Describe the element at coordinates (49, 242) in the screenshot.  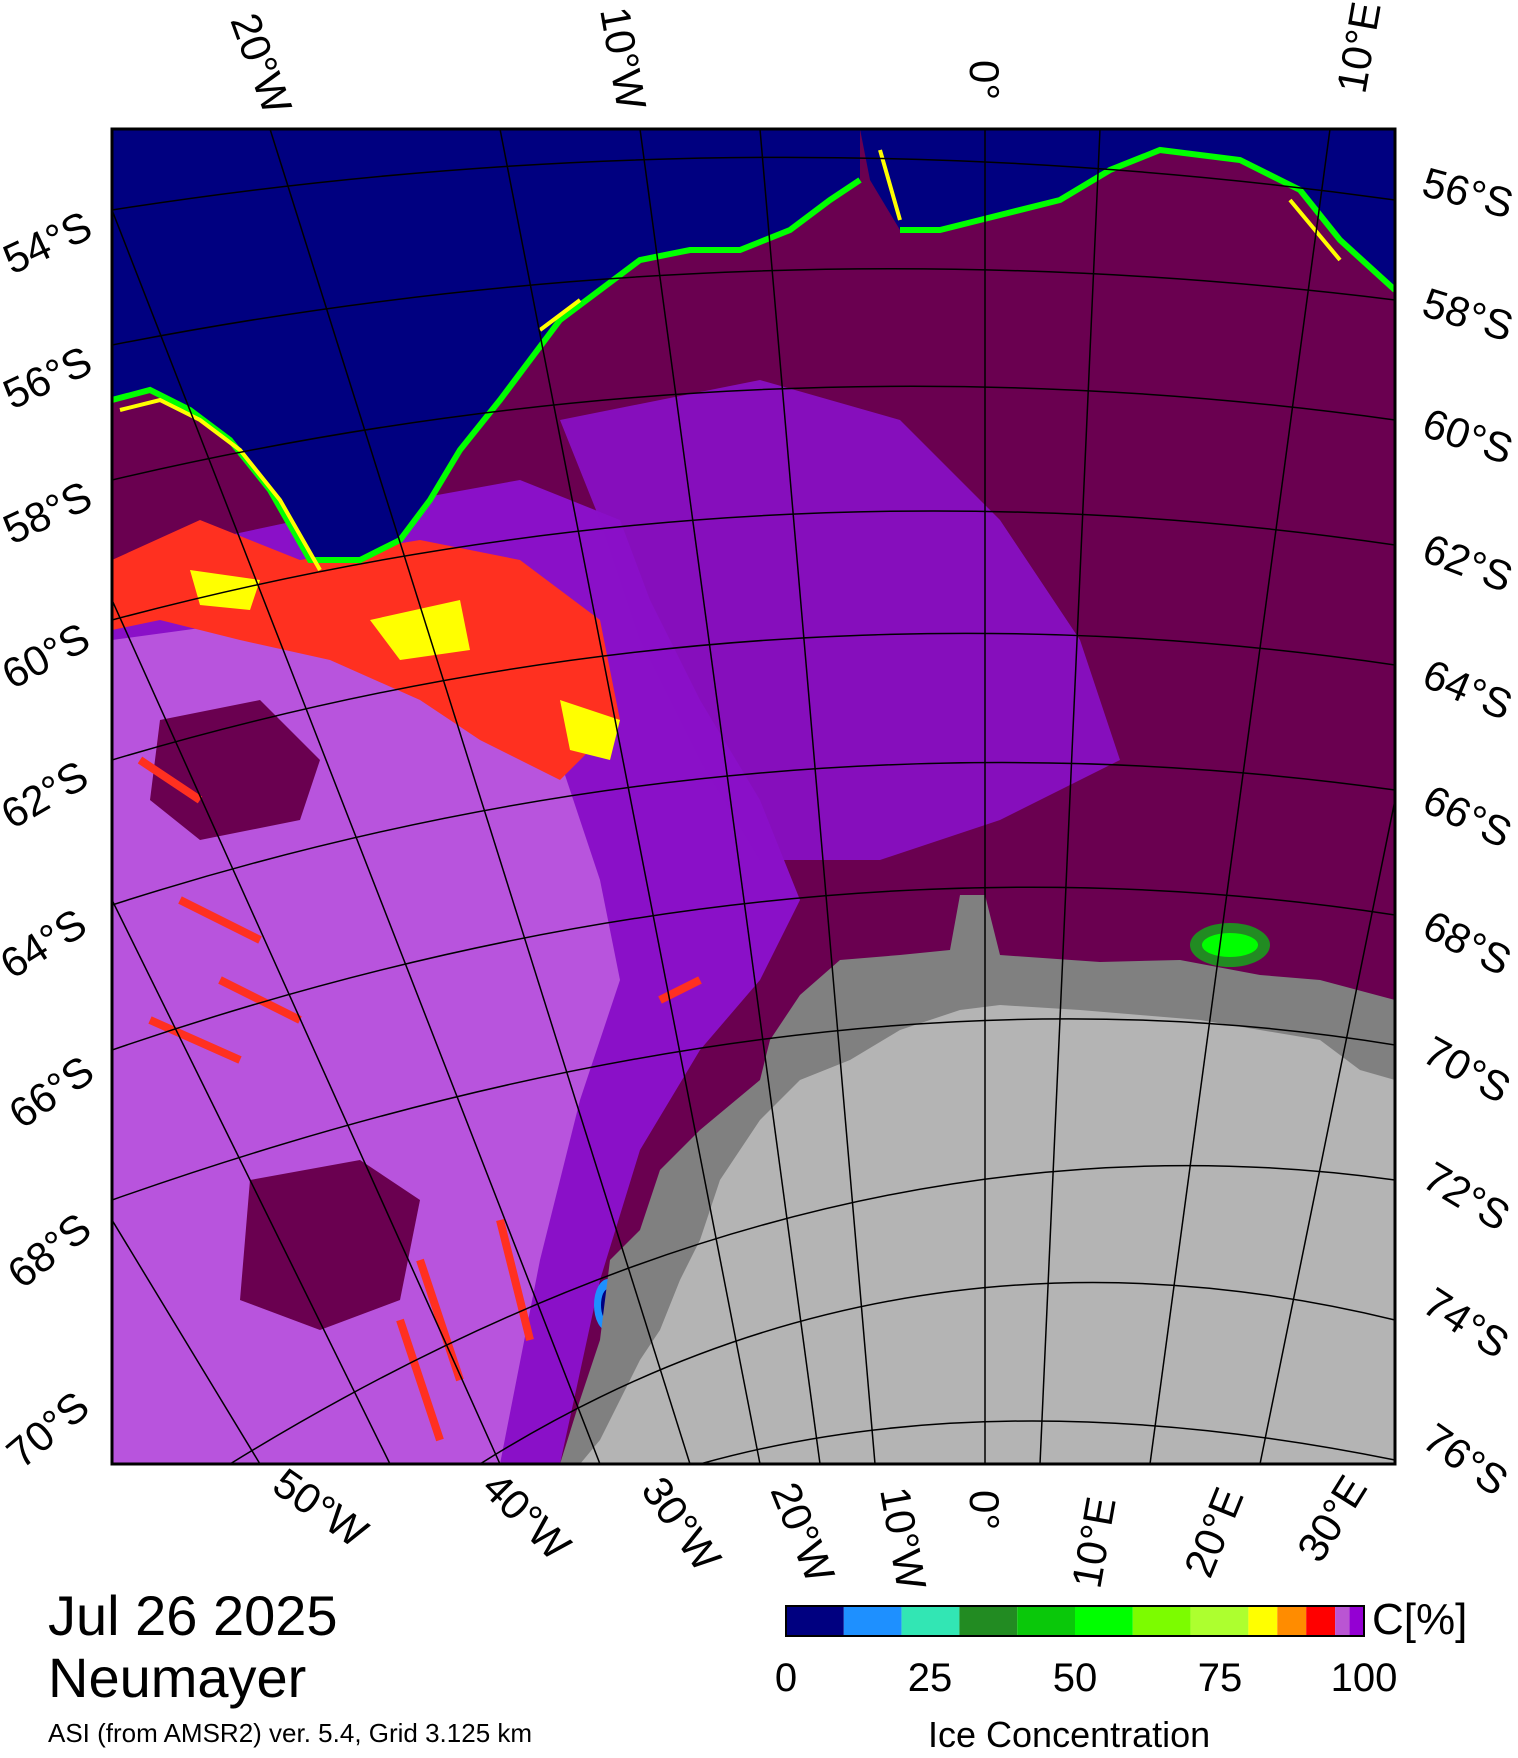
I see `left-label-54s: 54°S` at that location.